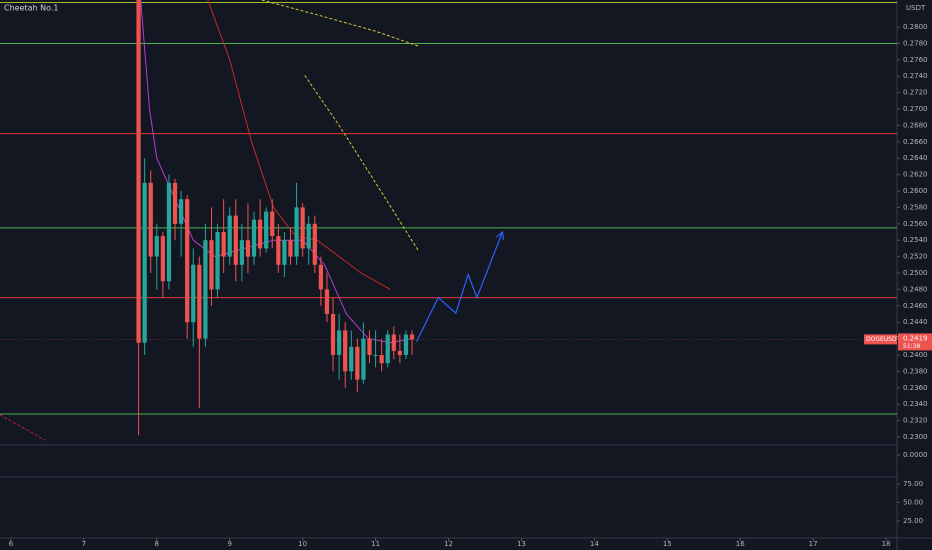 Image resolution: width=932 pixels, height=550 pixels. Describe the element at coordinates (915, 224) in the screenshot. I see `y-tick-label: 0.2560` at that location.